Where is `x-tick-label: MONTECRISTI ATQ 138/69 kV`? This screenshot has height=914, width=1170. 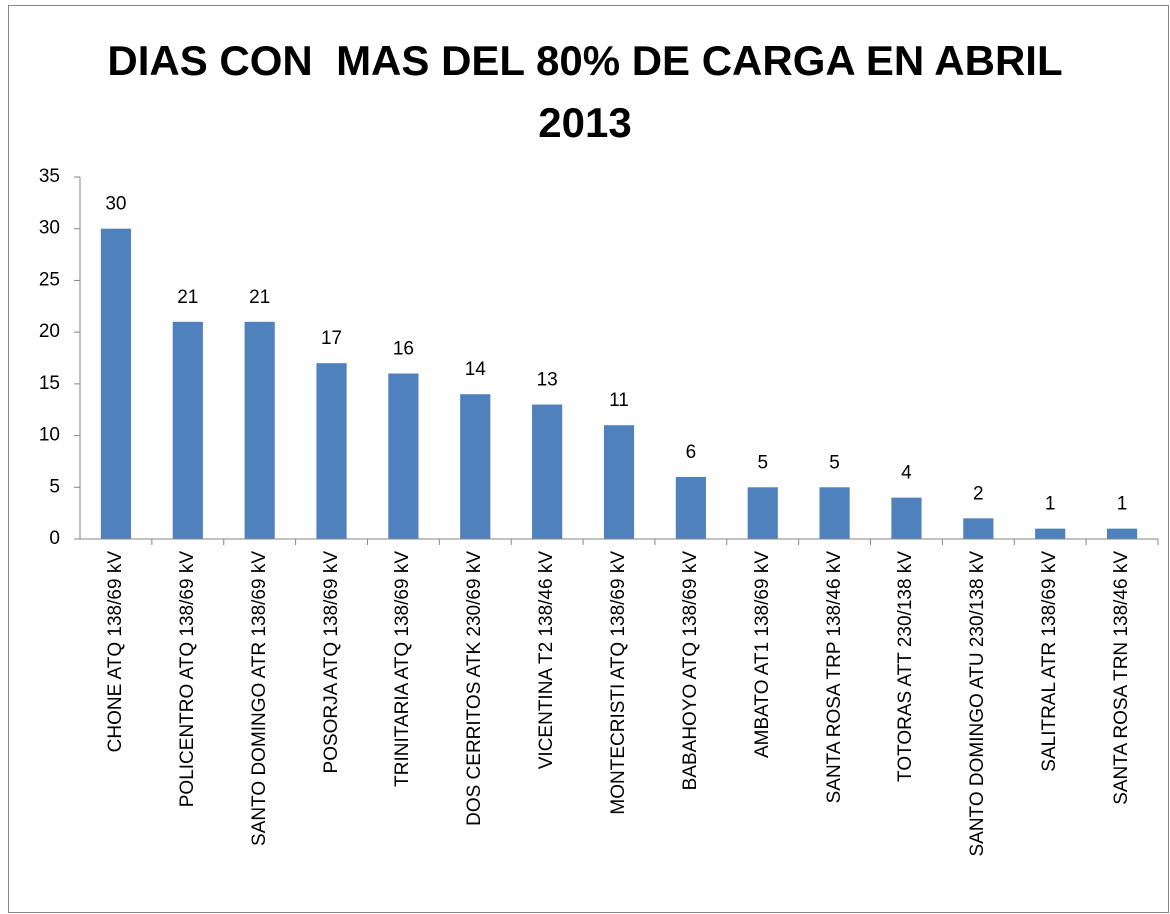
x-tick-label: MONTECRISTI ATQ 138/69 kV is located at coordinates (618, 683).